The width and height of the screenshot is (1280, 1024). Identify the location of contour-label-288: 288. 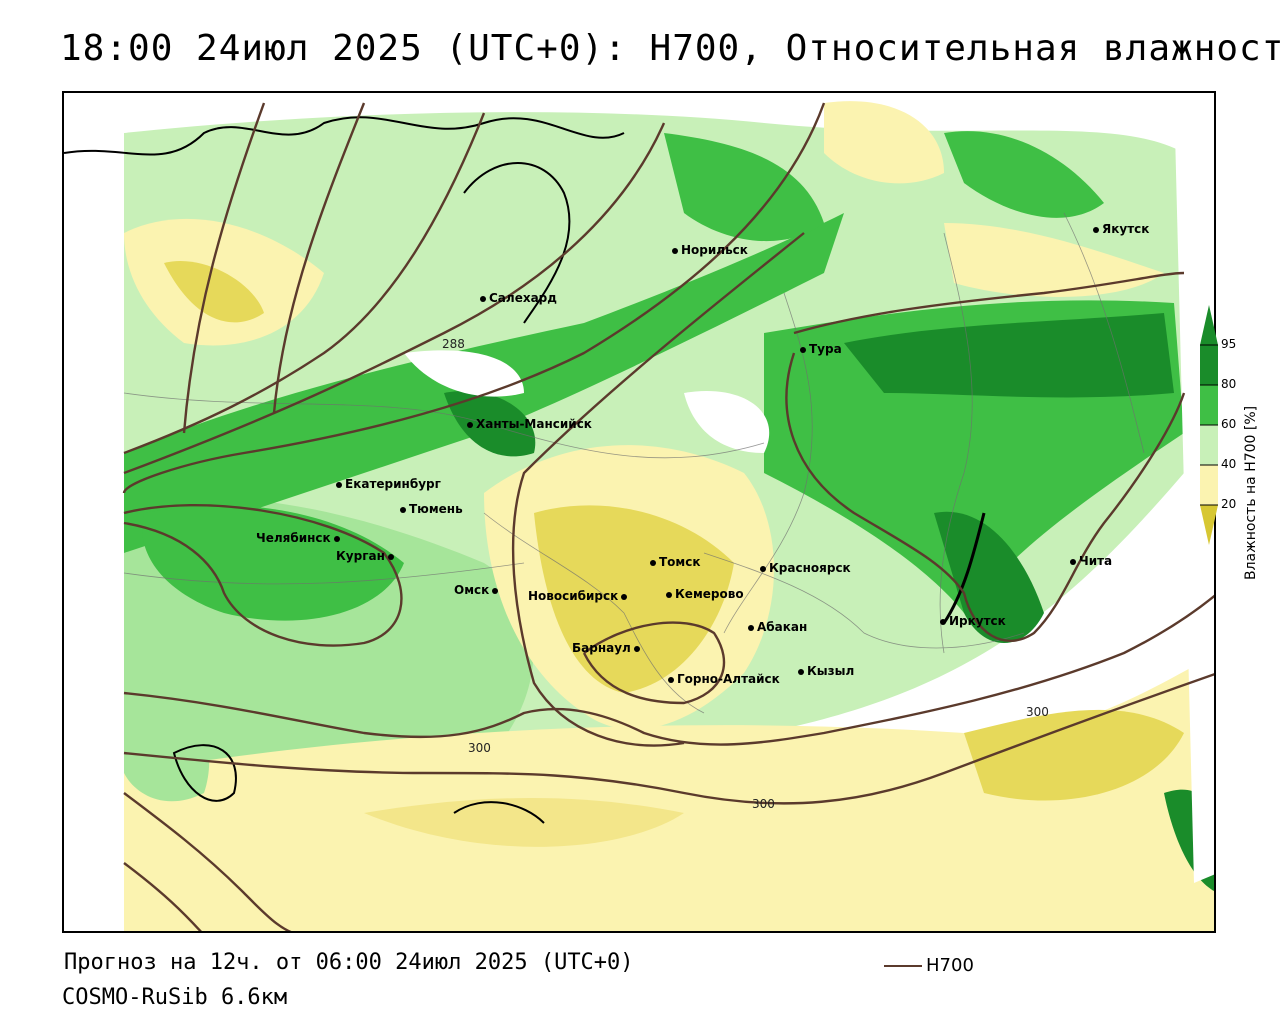
(453, 344).